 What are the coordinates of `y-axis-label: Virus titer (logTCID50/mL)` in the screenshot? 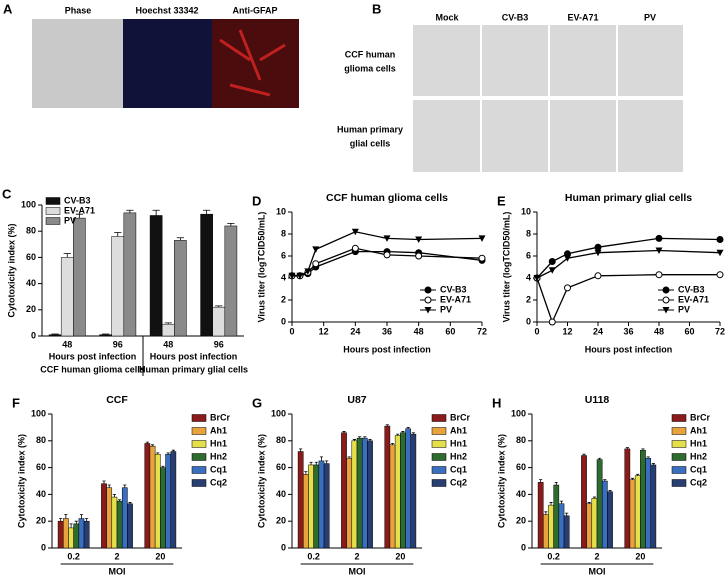 It's located at (261, 267).